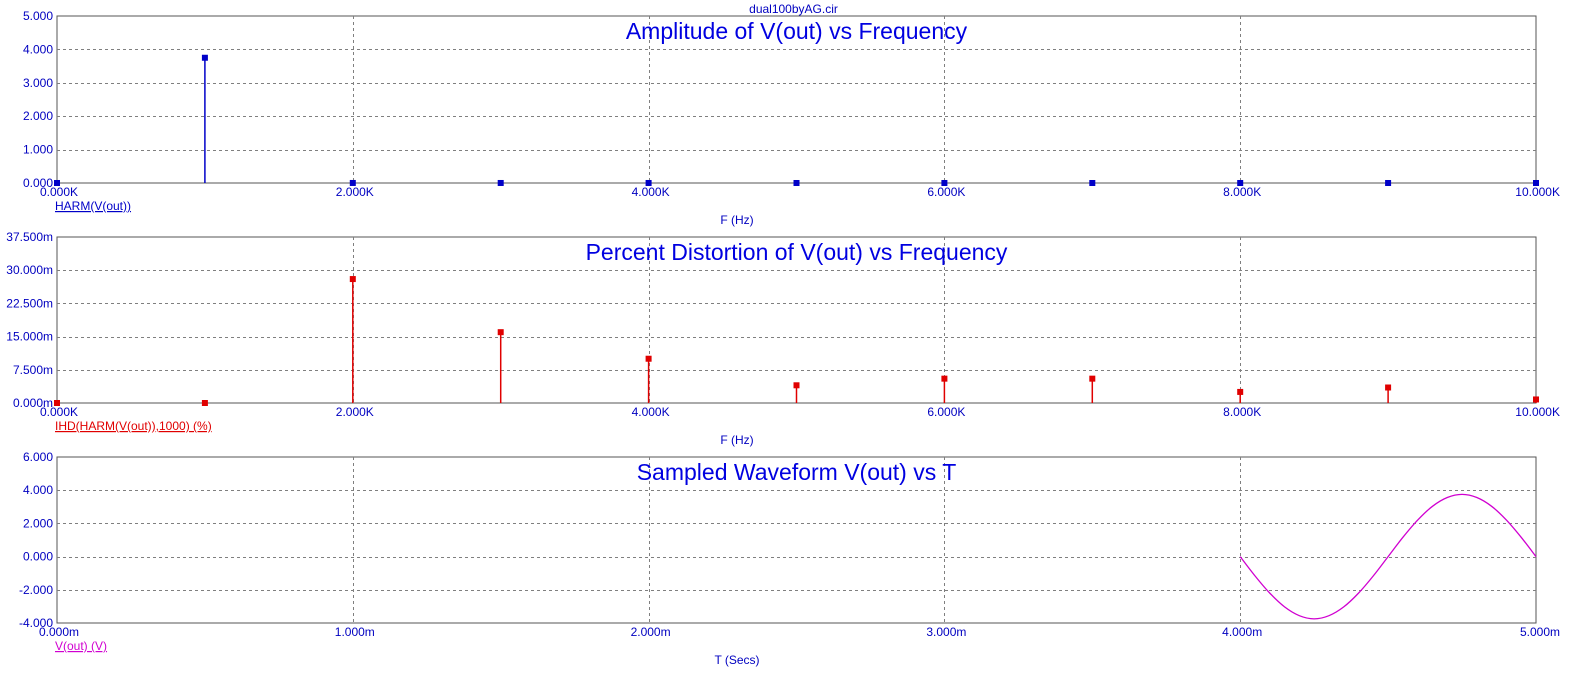  I want to click on plot1-title: Amplitude of V(out) vs Frequency, so click(797, 31).